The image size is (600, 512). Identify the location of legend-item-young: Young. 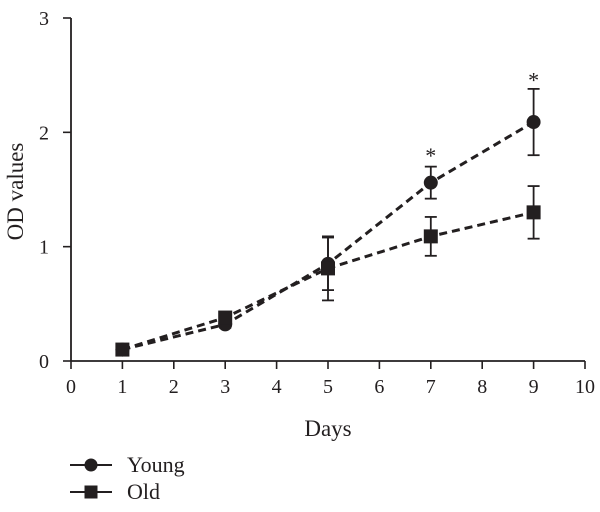
(127, 464).